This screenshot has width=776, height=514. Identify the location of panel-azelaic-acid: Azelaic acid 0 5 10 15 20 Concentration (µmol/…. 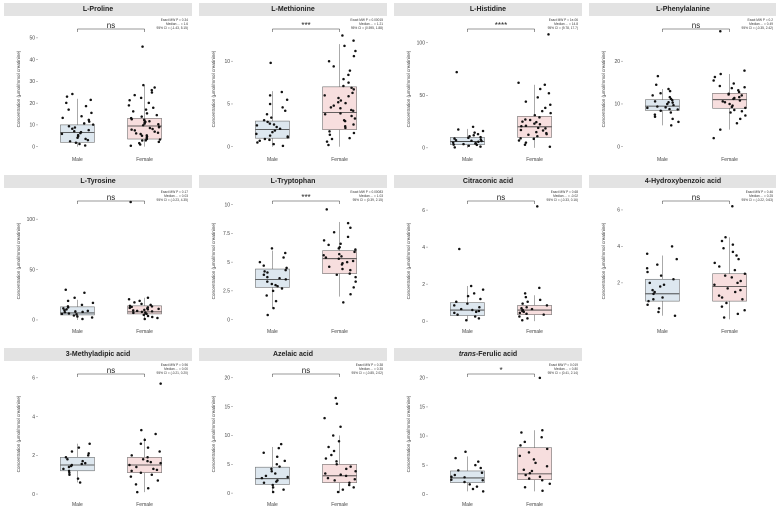
(293, 431).